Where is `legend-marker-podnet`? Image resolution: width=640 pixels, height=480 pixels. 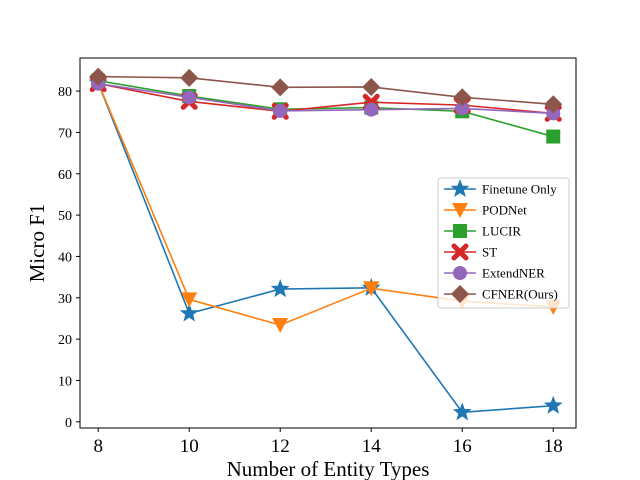 legend-marker-podnet is located at coordinates (460, 210).